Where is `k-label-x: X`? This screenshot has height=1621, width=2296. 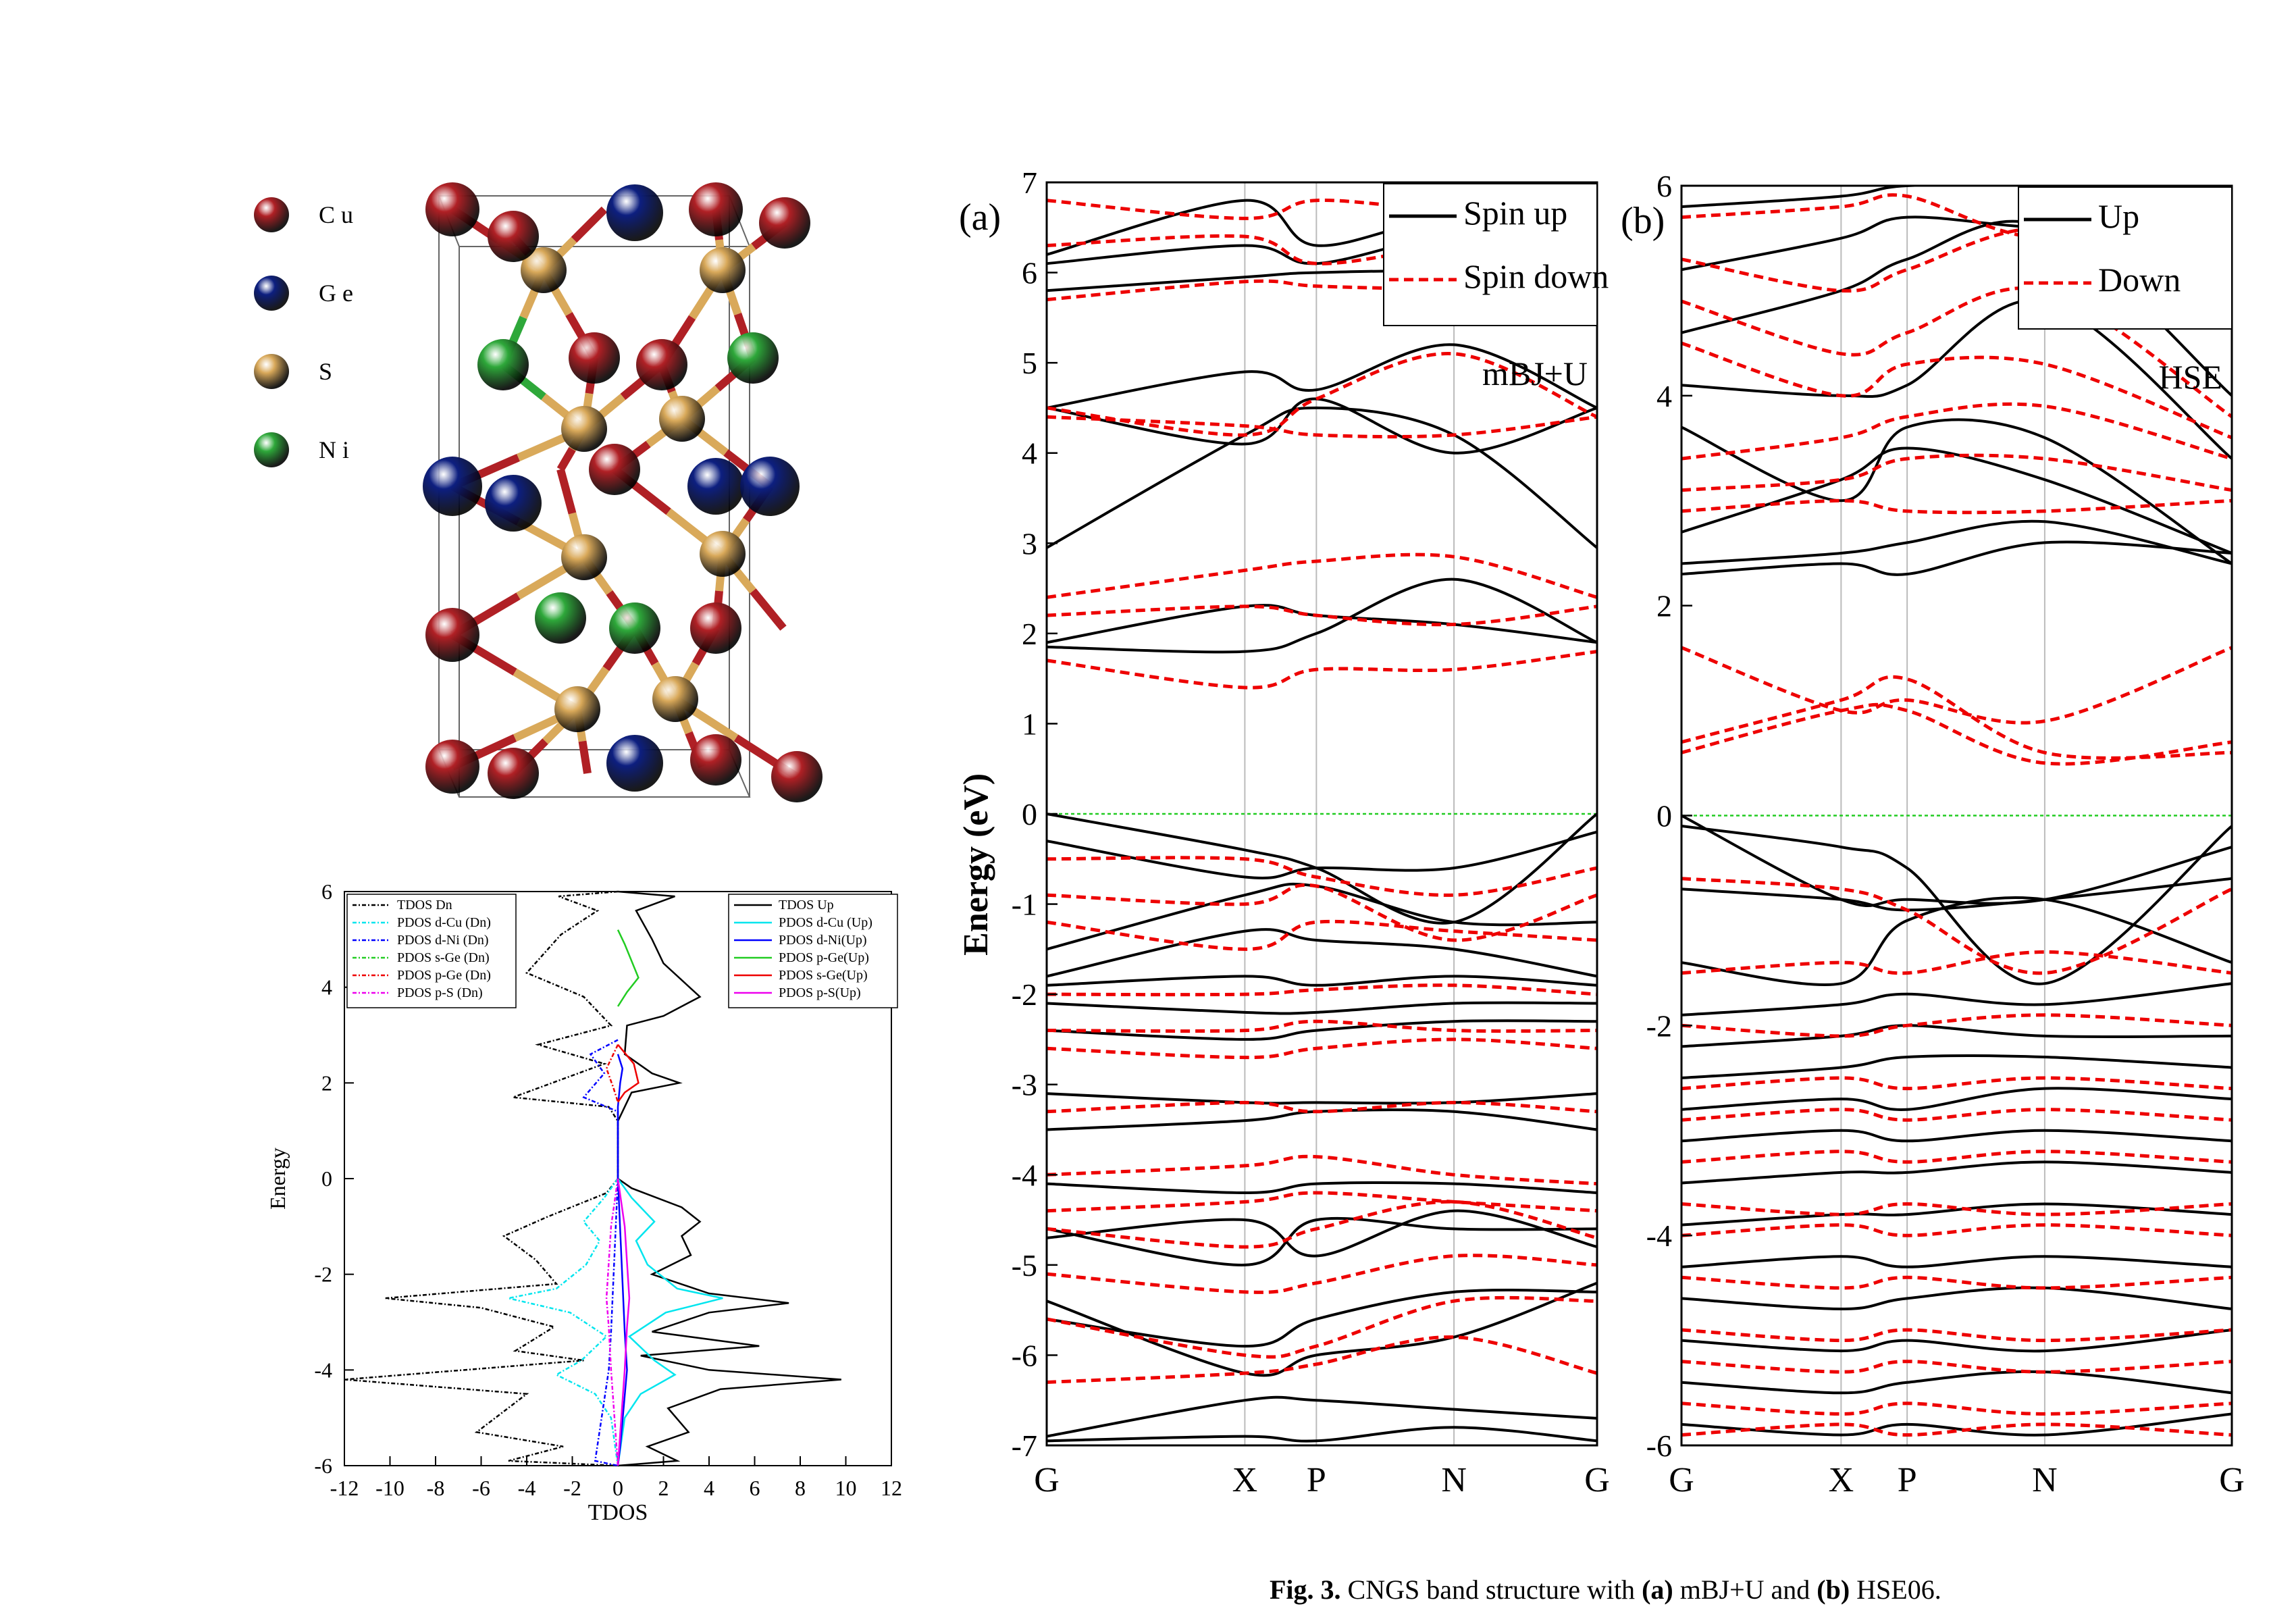
k-label-x: X is located at coordinates (1245, 1480).